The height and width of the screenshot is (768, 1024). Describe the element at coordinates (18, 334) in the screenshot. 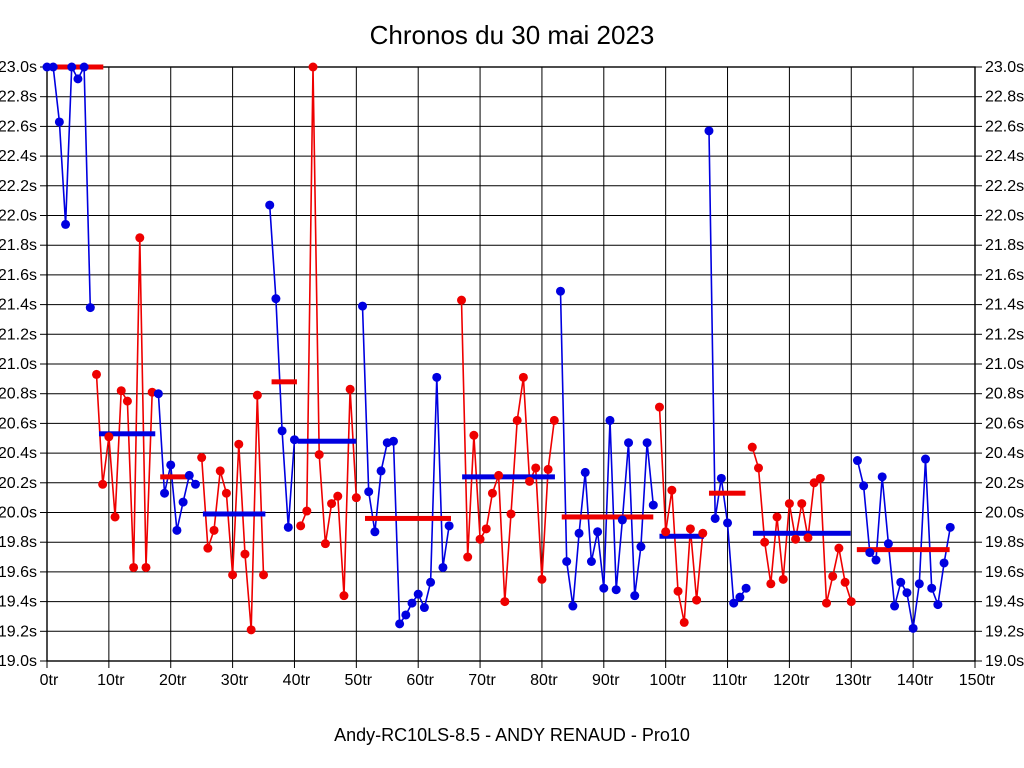

I see `y-axis-label-left: 21.2s` at that location.